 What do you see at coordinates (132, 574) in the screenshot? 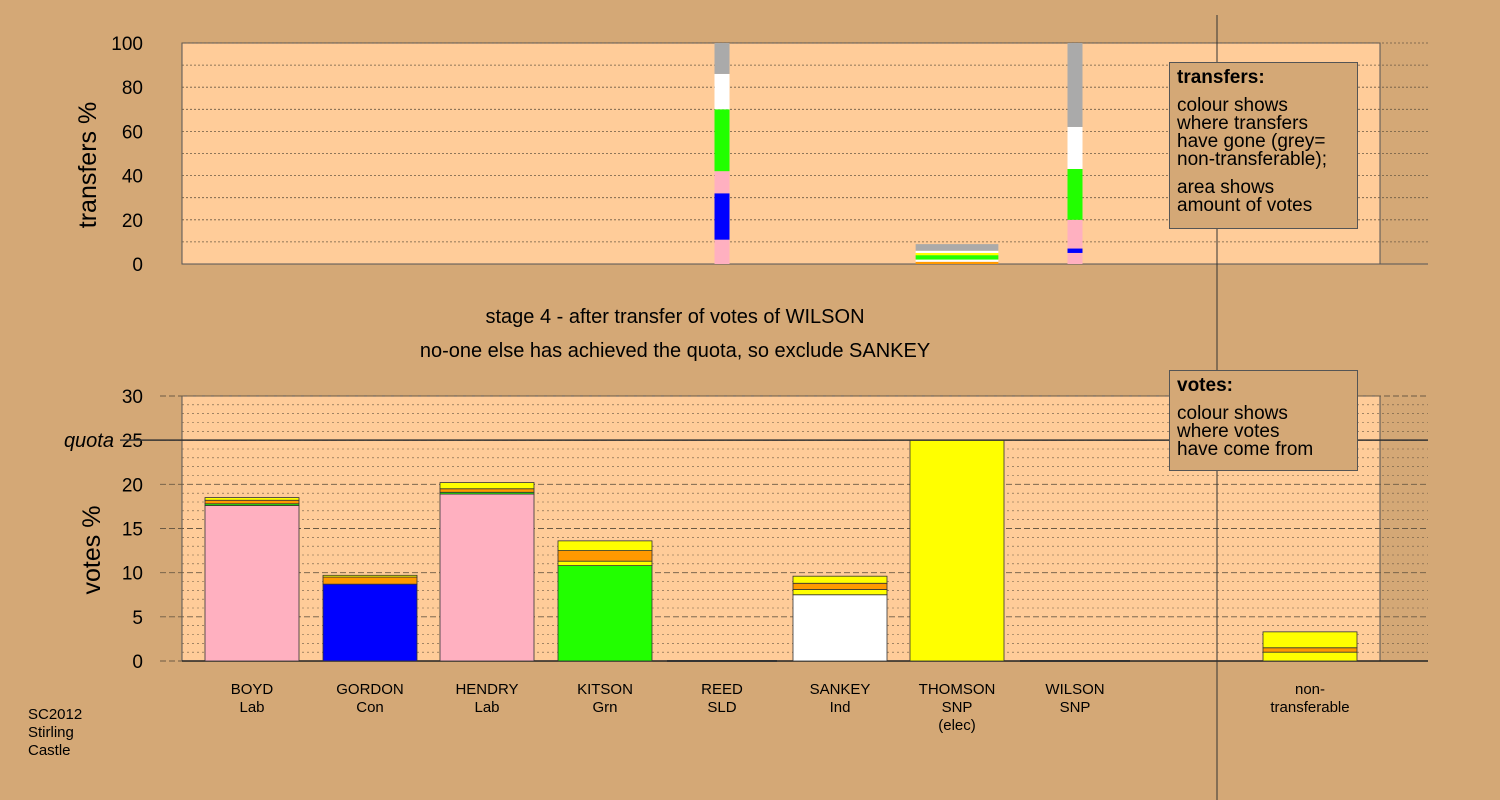
I see `votes-y-tick-label: 10` at bounding box center [132, 574].